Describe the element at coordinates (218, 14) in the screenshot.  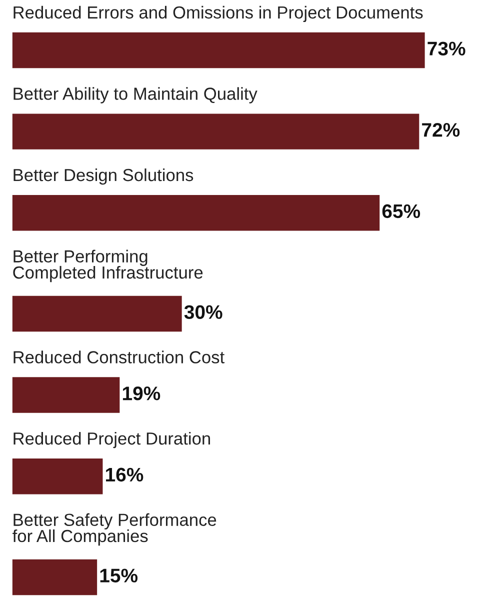
I see `y-tick-label: Reduced Errors and Omissions in Project Documents` at that location.